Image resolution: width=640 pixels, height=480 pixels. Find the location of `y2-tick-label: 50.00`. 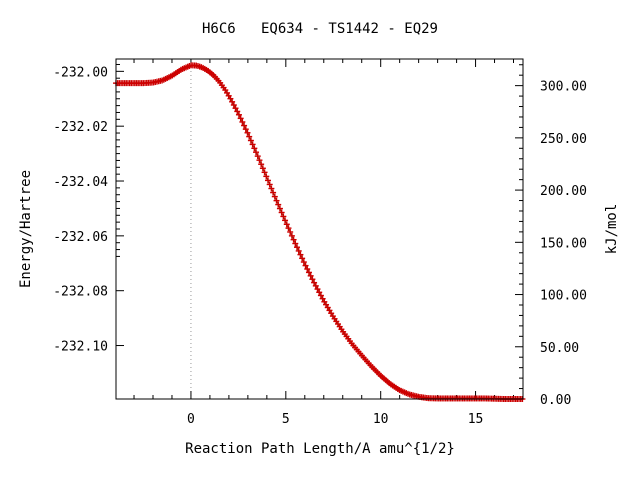

y2-tick-label: 50.00 is located at coordinates (559, 348).